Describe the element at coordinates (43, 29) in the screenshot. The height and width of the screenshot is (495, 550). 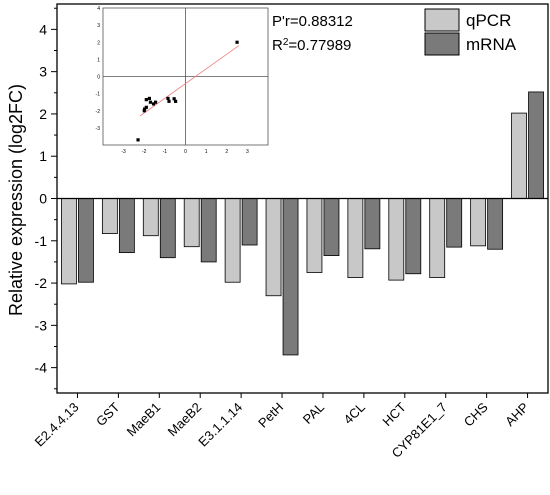
I see `y-tick-label: 4` at that location.